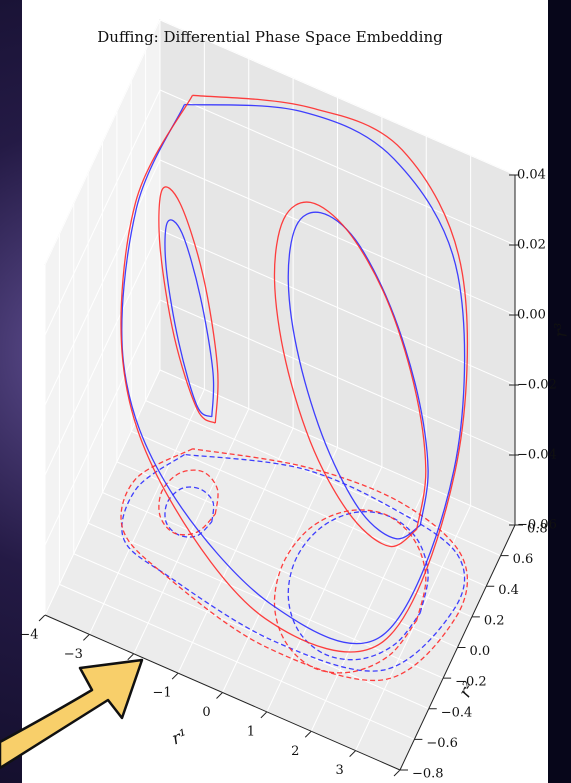 The height and width of the screenshot is (783, 571). What do you see at coordinates (537, 385) in the screenshot?
I see `z-tick-label: −0.02` at bounding box center [537, 385].